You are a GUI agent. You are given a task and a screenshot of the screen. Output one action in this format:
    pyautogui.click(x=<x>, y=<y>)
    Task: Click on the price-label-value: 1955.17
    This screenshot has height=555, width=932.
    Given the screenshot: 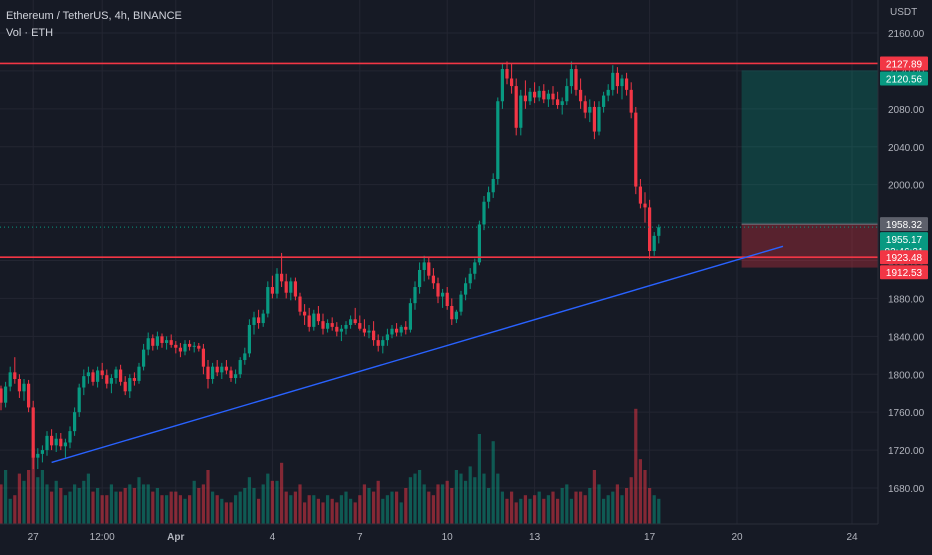 What is the action you would take?
    pyautogui.click(x=904, y=240)
    